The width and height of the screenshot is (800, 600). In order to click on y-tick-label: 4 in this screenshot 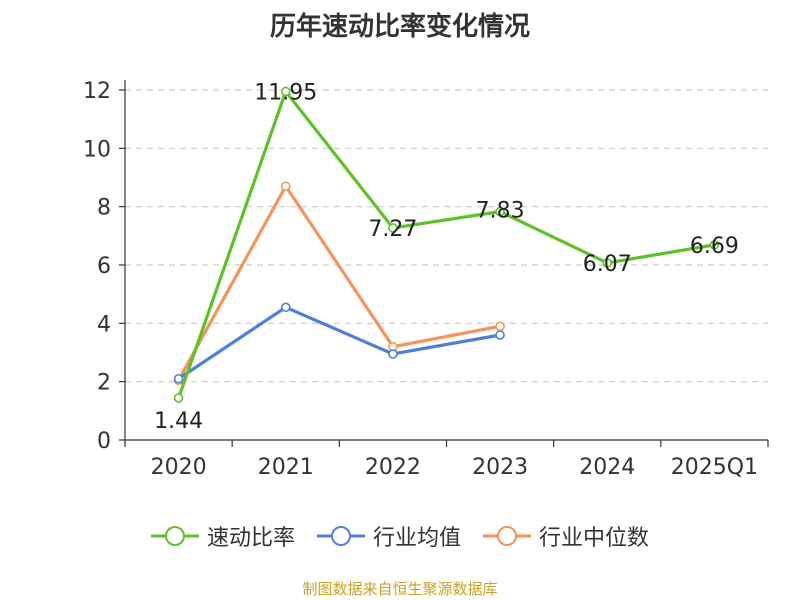, I will do `click(104, 324)`.